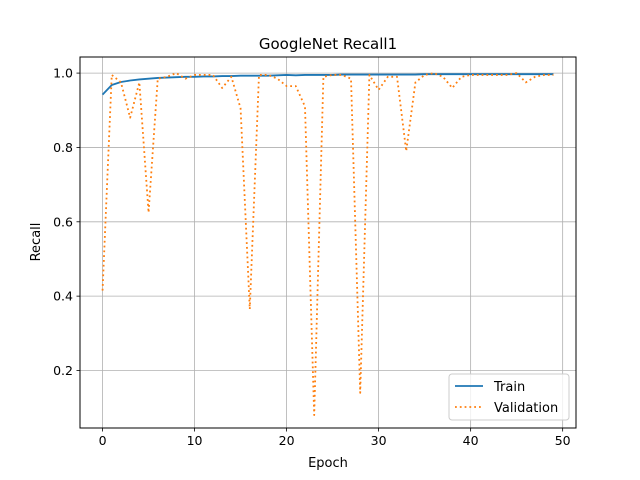 Image resolution: width=640 pixels, height=480 pixels. I want to click on x-tick-label: 30, so click(379, 440).